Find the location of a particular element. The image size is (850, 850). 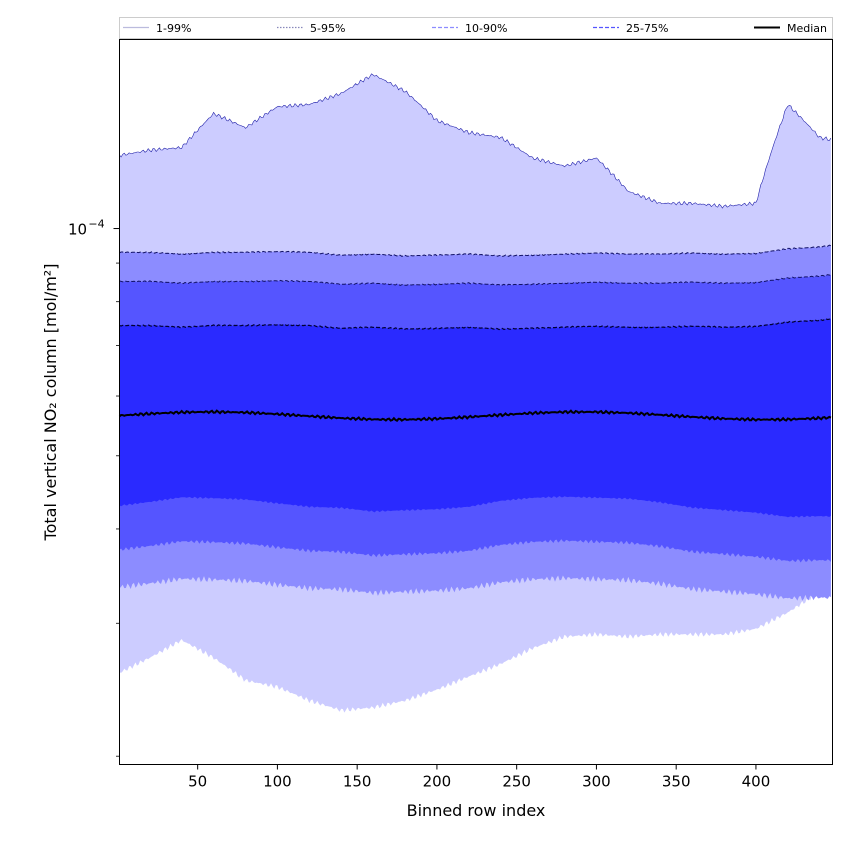

legend-box is located at coordinates (476, 28).